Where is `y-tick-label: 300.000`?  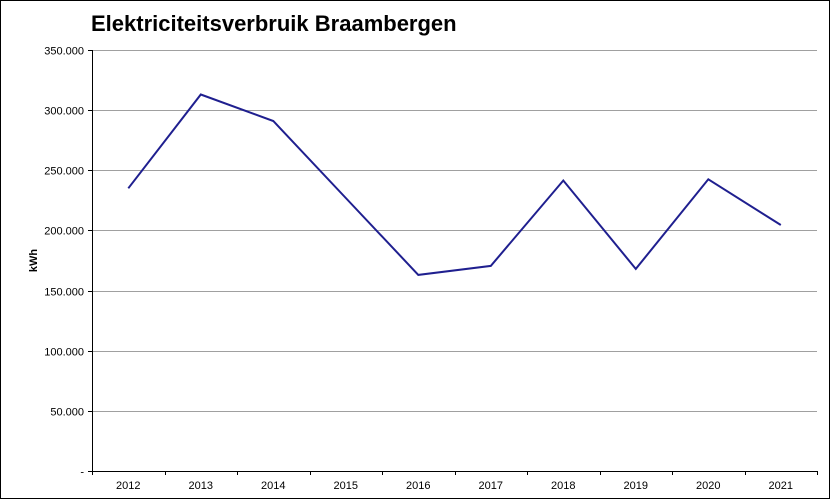 y-tick-label: 300.000 is located at coordinates (64, 112).